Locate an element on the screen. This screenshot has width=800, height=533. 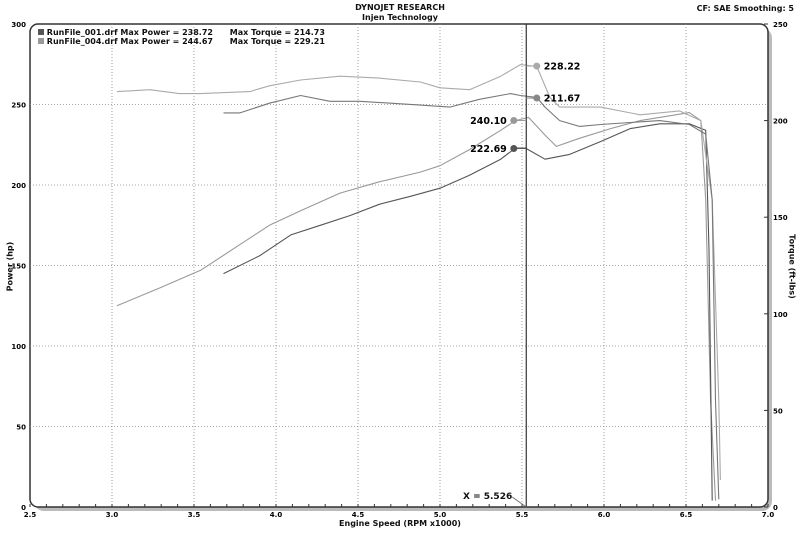
legend-torque: Max Torque = 229.21 is located at coordinates (277, 41).